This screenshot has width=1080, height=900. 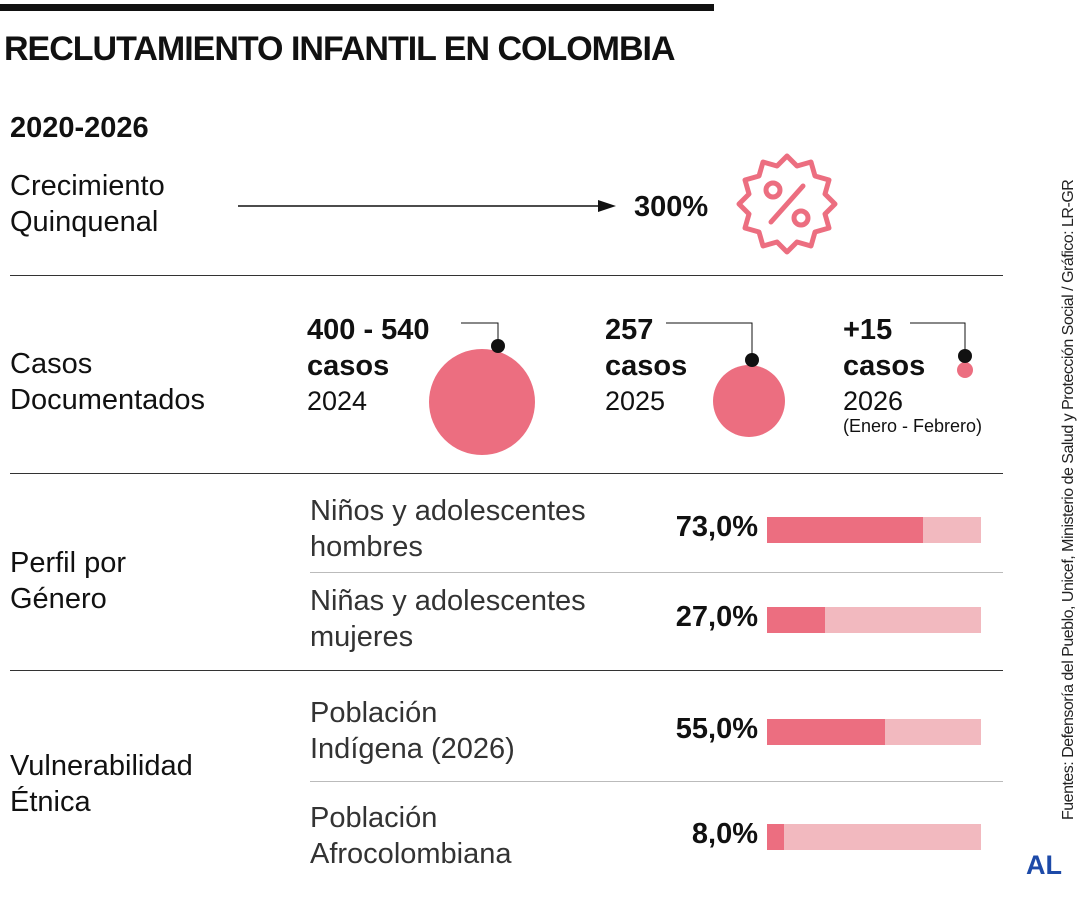 What do you see at coordinates (448, 529) in the screenshot?
I see `bar-category: Niños y adolescentes hombres` at bounding box center [448, 529].